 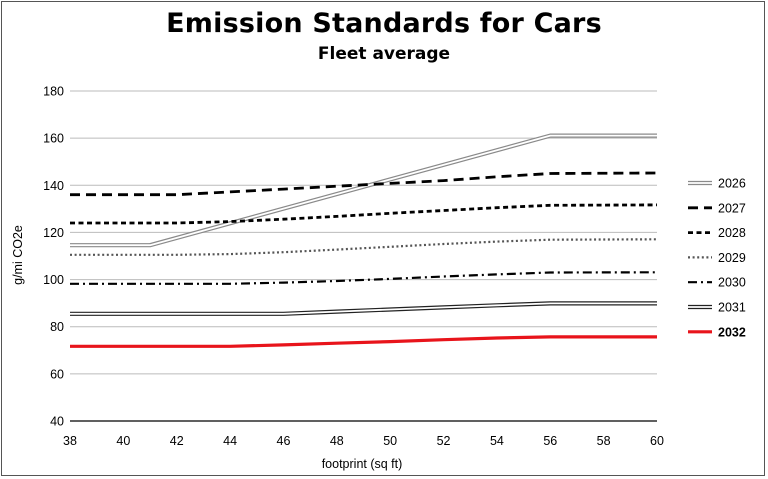 I want to click on x-tick-label: 58, so click(x=604, y=441).